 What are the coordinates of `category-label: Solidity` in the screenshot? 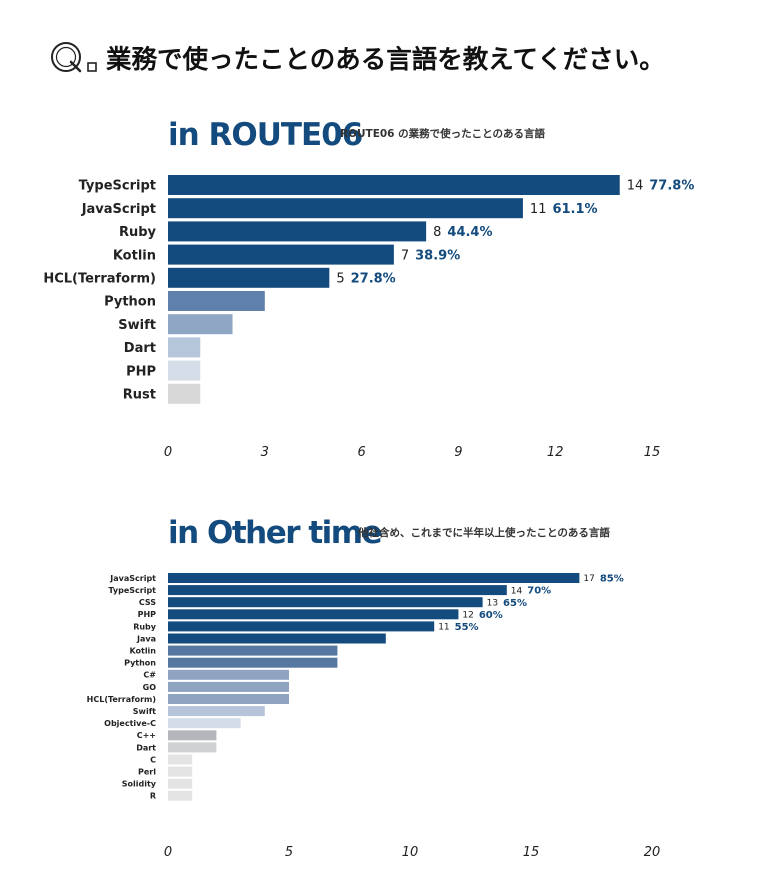 It's located at (139, 784).